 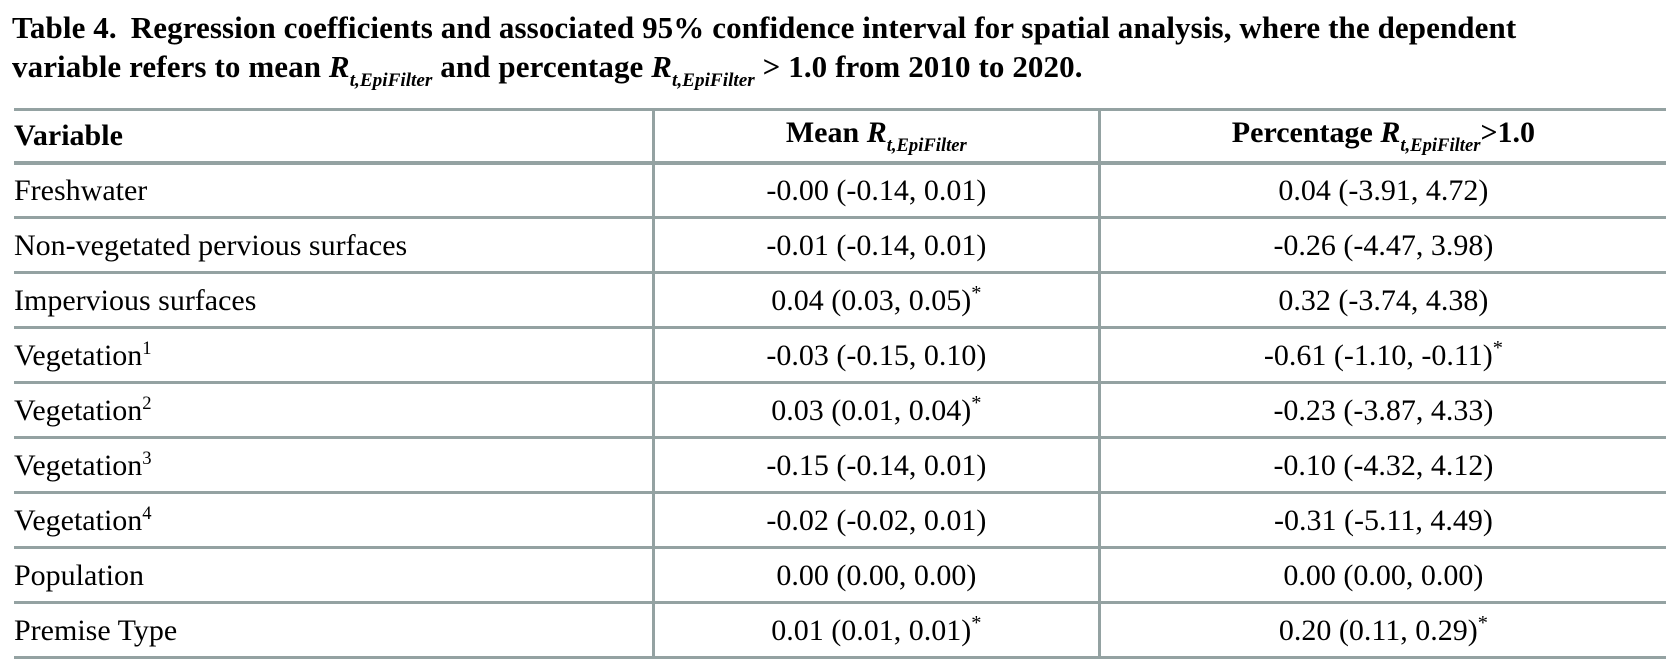 I want to click on variable-cell: Impervious surfaces, so click(x=334, y=301).